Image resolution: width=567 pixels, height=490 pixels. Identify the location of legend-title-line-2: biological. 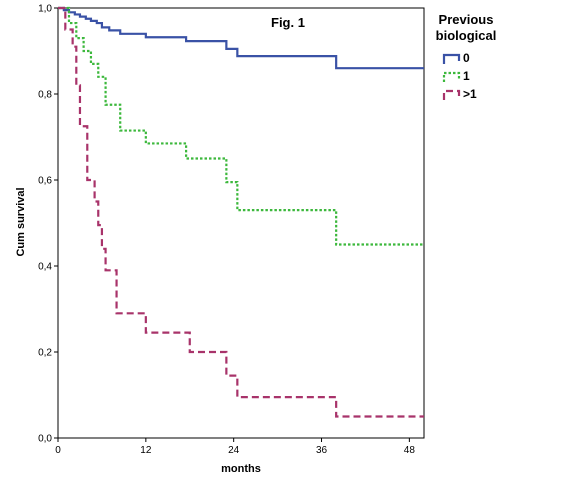
(466, 35).